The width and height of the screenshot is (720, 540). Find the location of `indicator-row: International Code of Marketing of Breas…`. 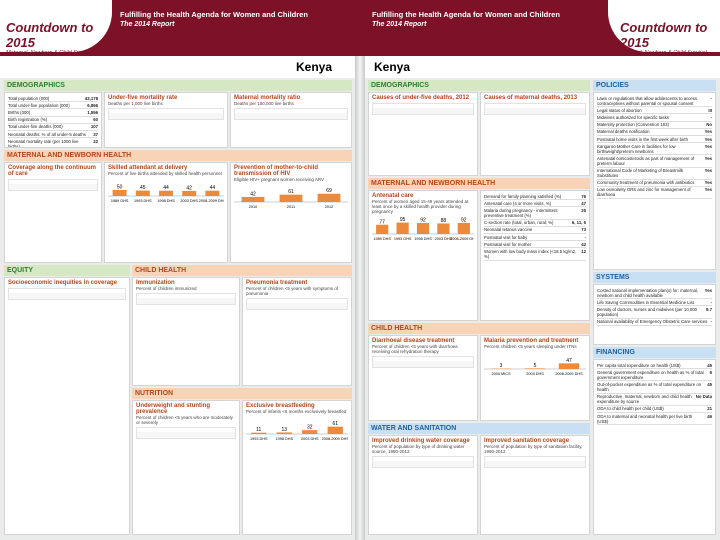

indicator-row: International Code of Marketing of Breas… is located at coordinates (654, 174).